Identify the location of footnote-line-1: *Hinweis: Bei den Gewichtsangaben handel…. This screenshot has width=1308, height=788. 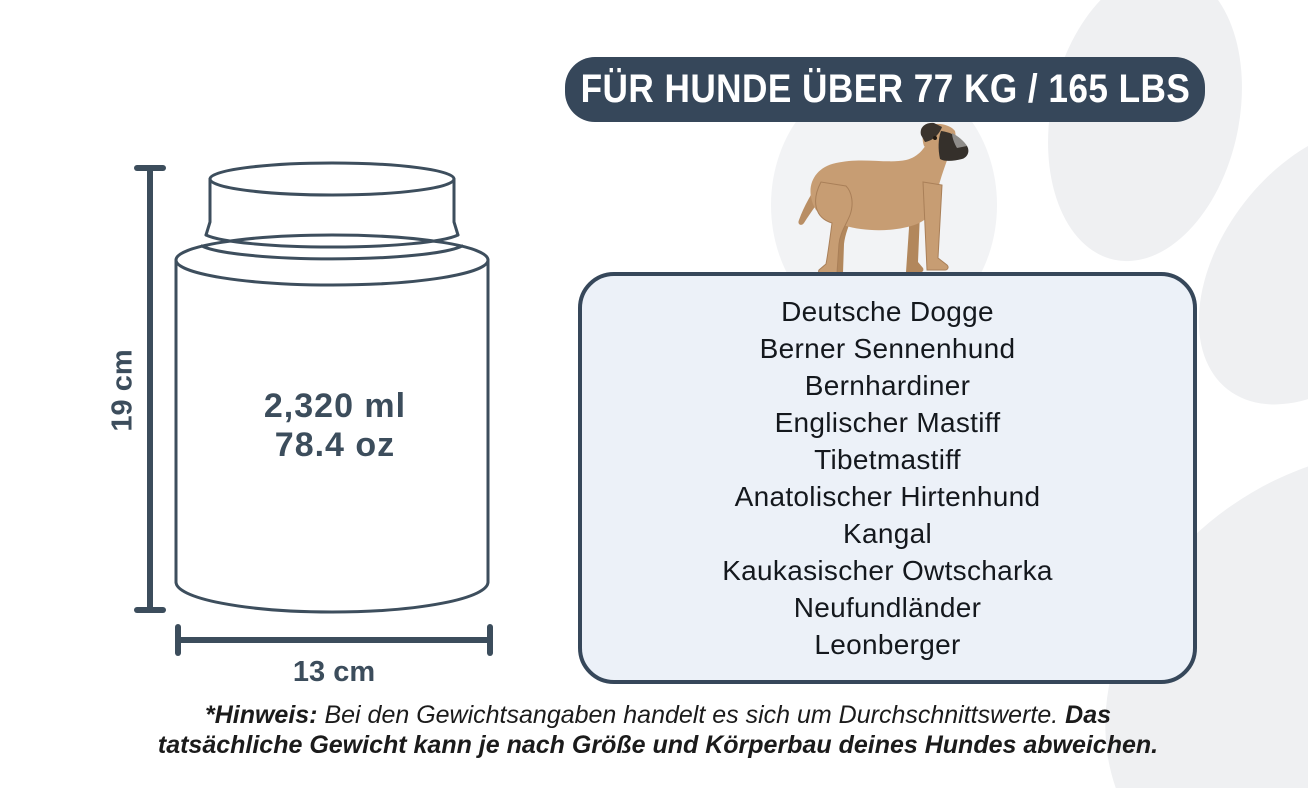
(658, 715).